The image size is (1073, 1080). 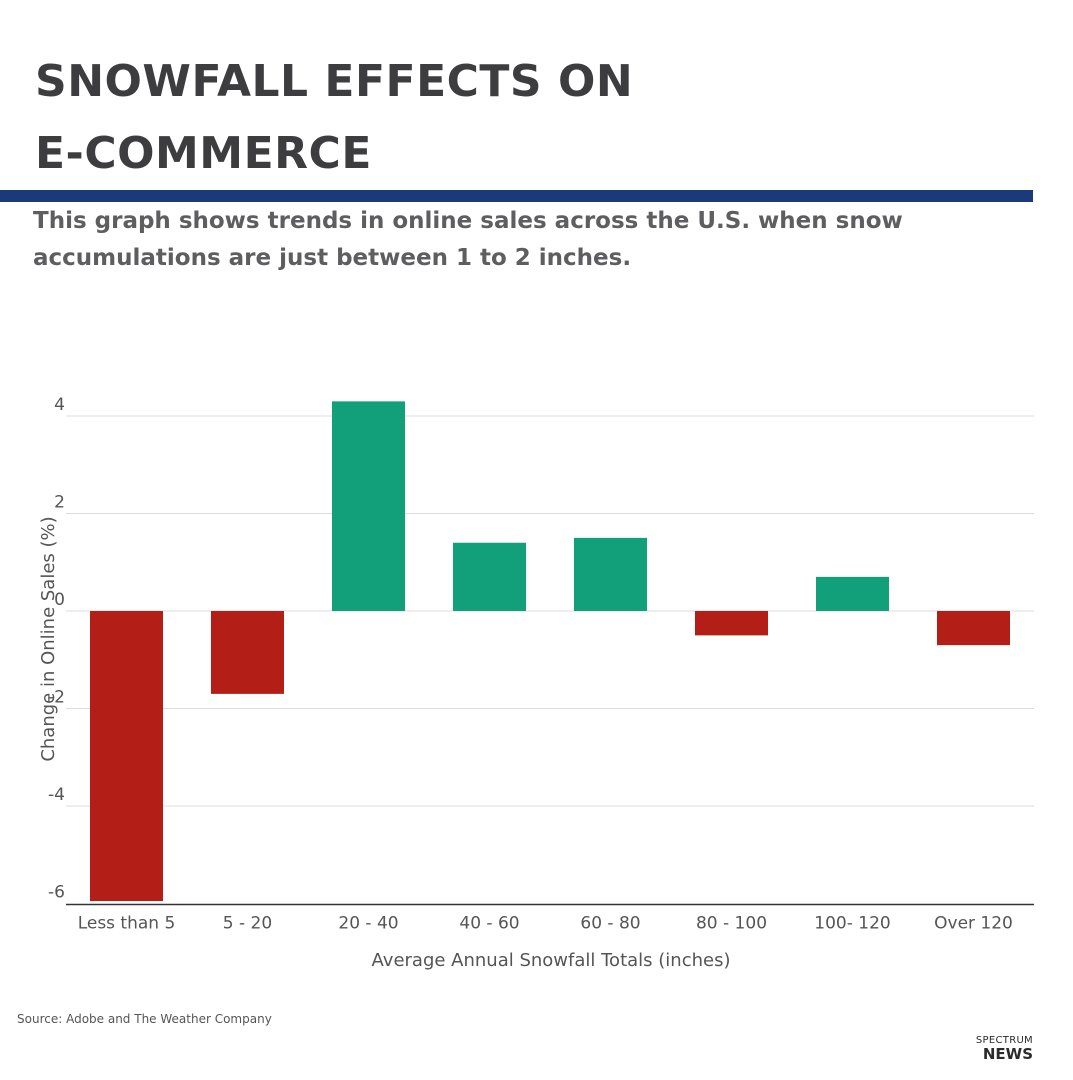 I want to click on x-tick-label: 20 - 40, so click(x=368, y=924).